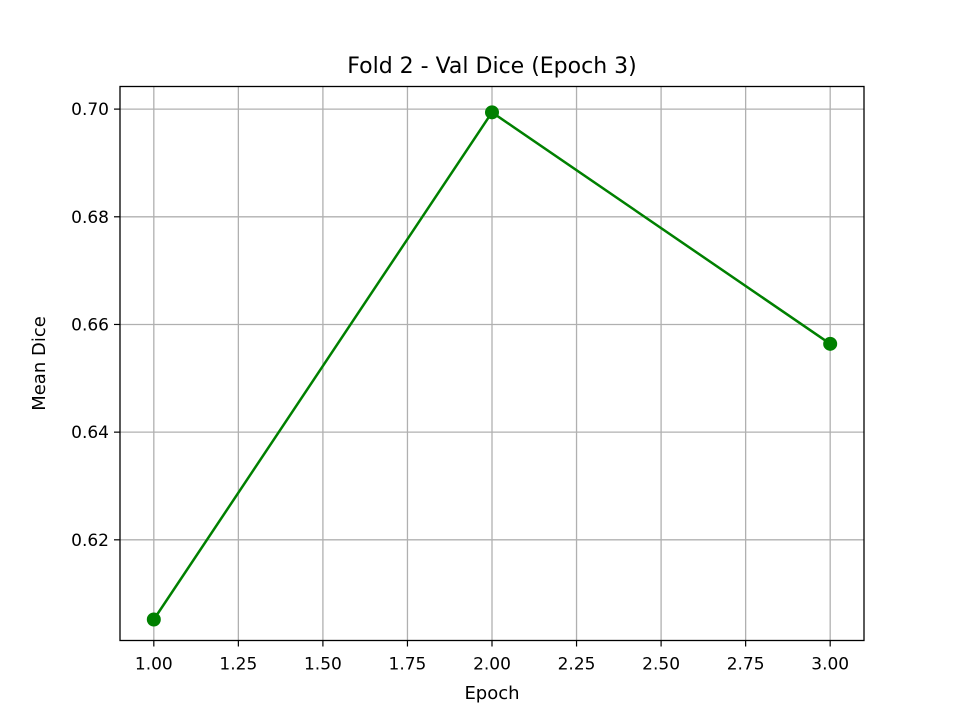  I want to click on y-tick-label: 0.66, so click(90, 325).